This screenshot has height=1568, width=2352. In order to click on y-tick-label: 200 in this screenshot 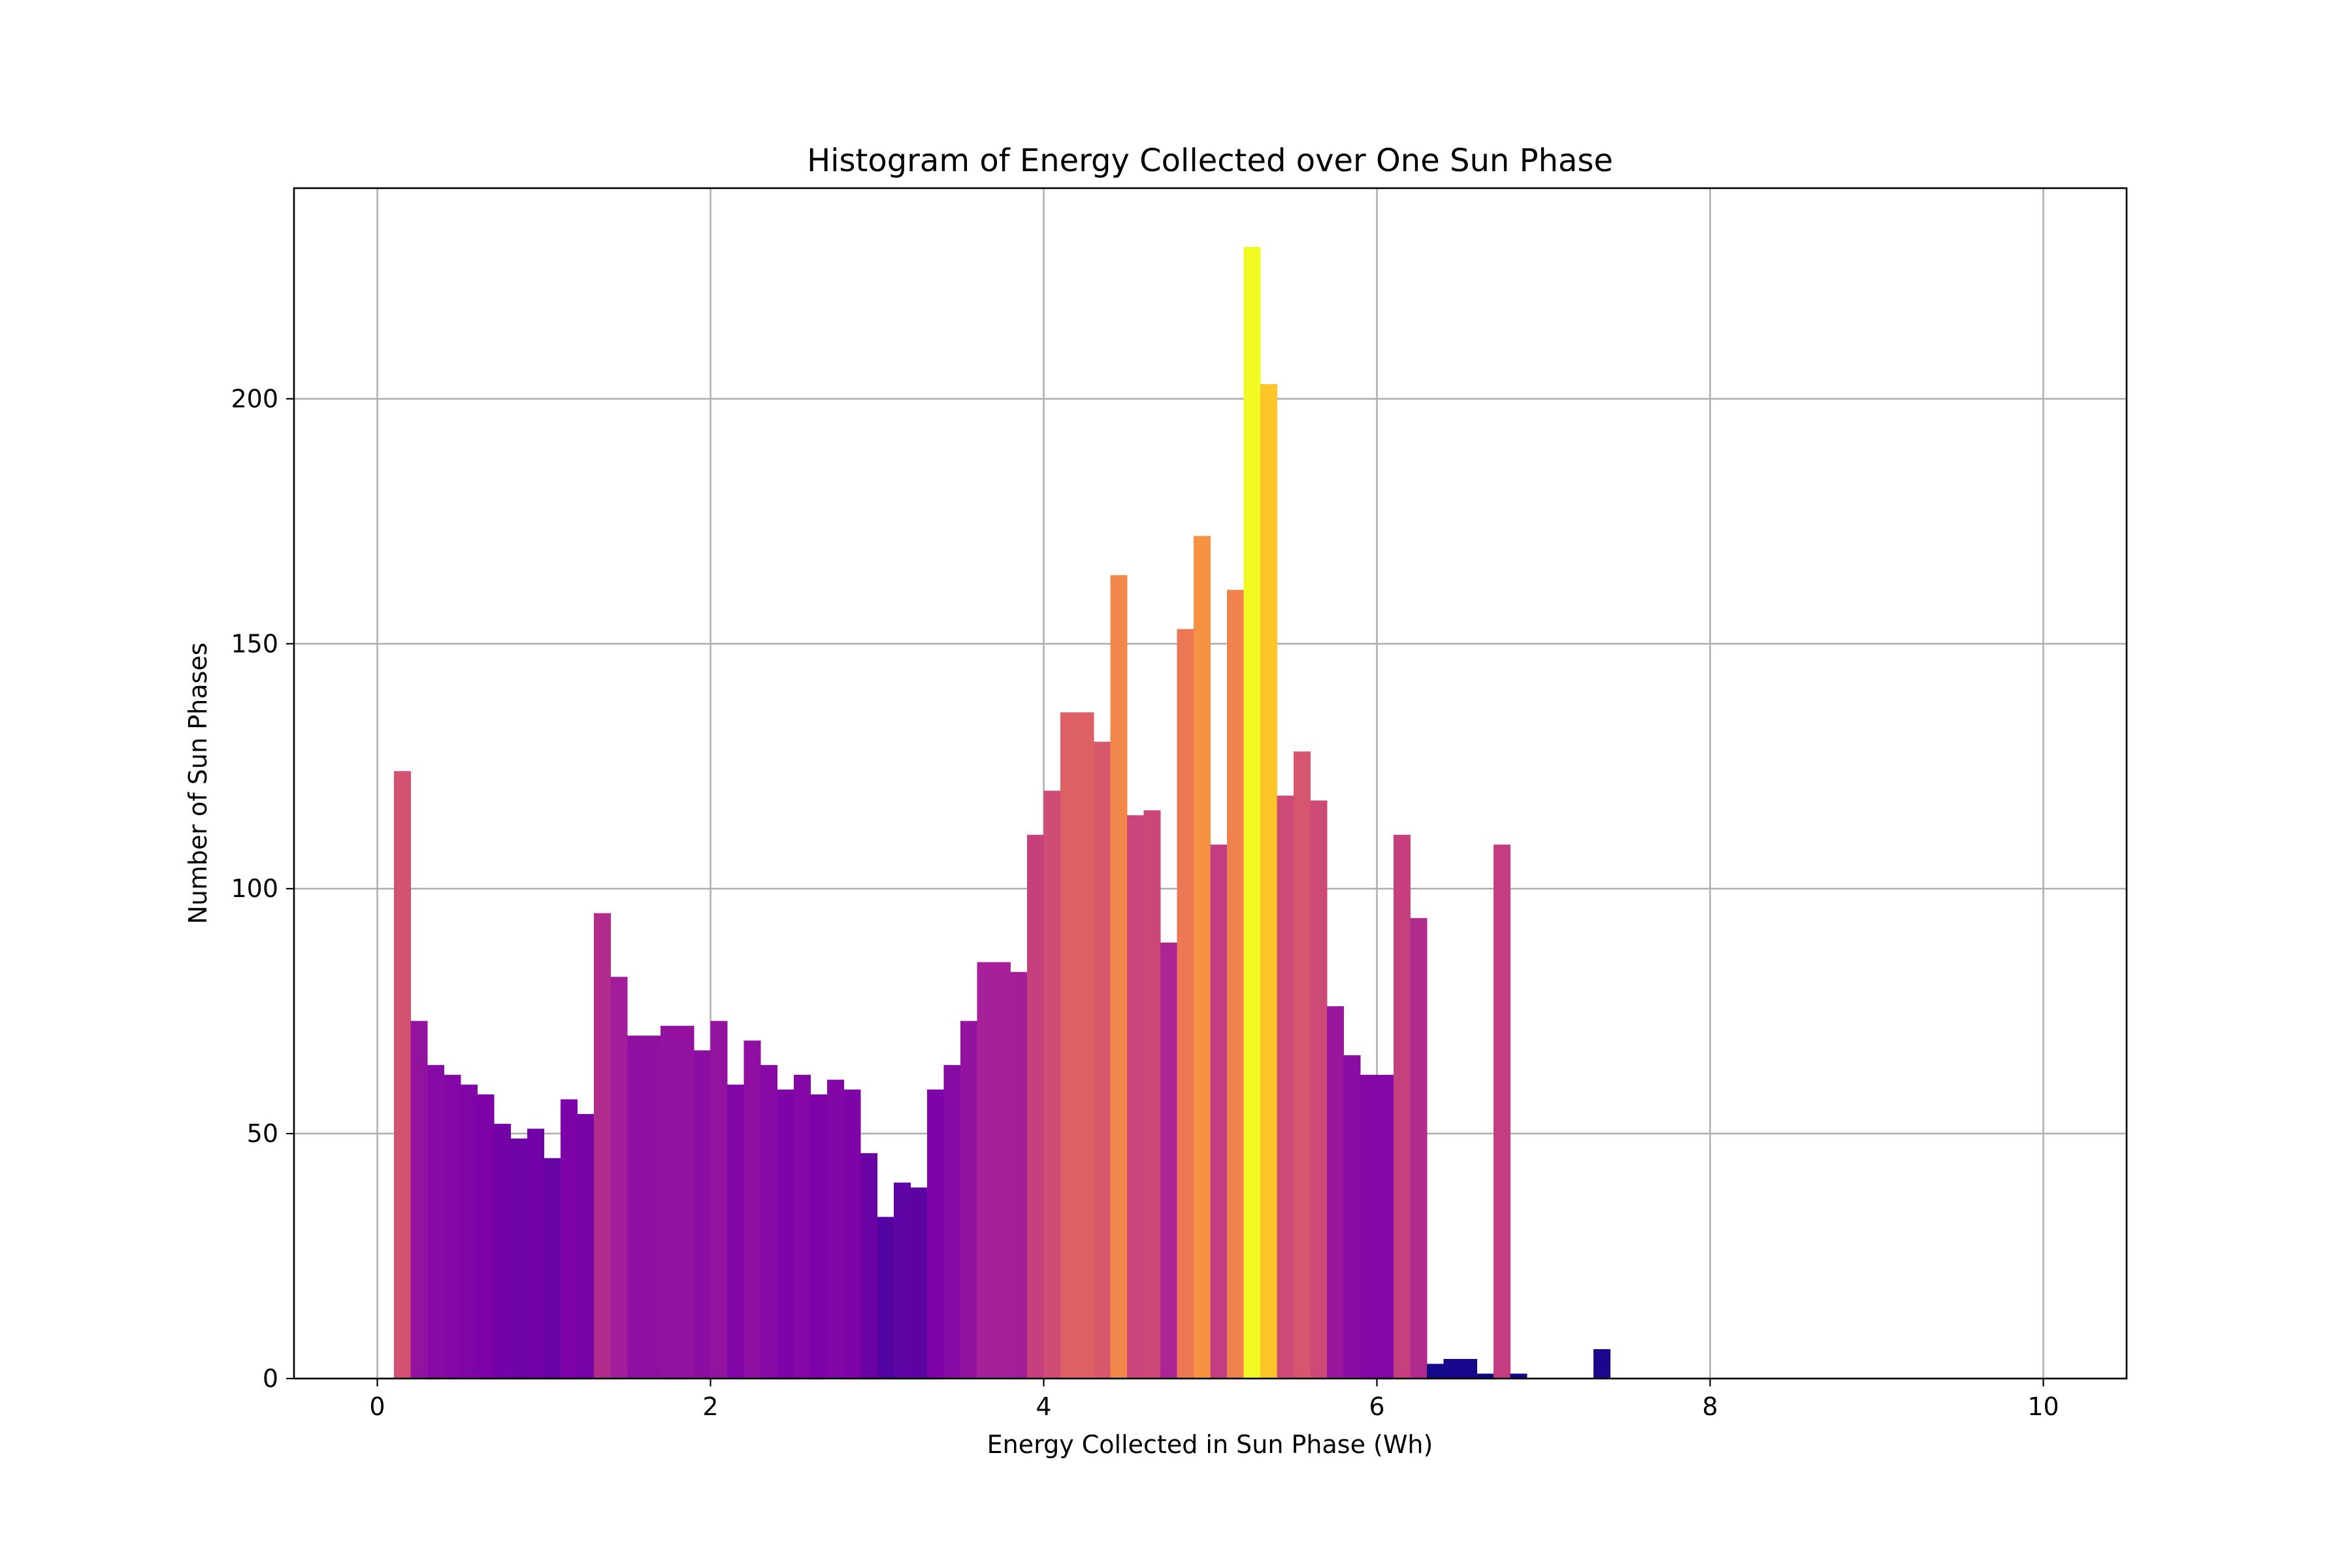, I will do `click(254, 398)`.